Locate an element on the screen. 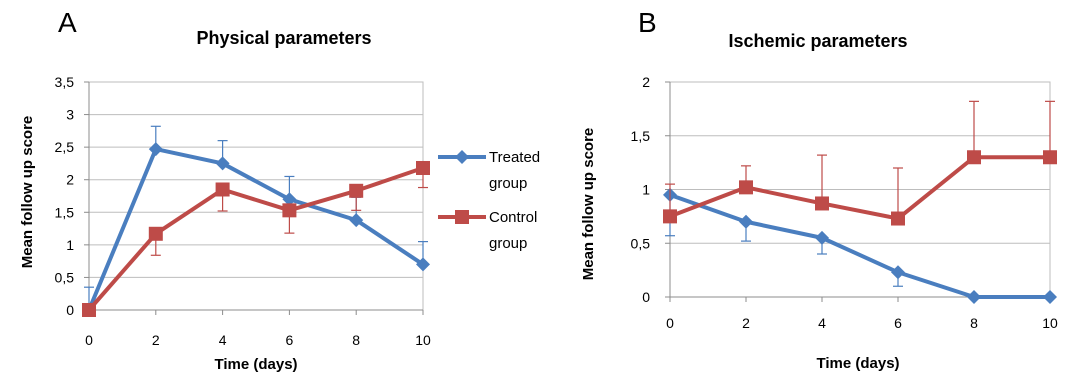 Image resolution: width=1076 pixels, height=377 pixels. panel-b-x-tick-label: 0 is located at coordinates (670, 323).